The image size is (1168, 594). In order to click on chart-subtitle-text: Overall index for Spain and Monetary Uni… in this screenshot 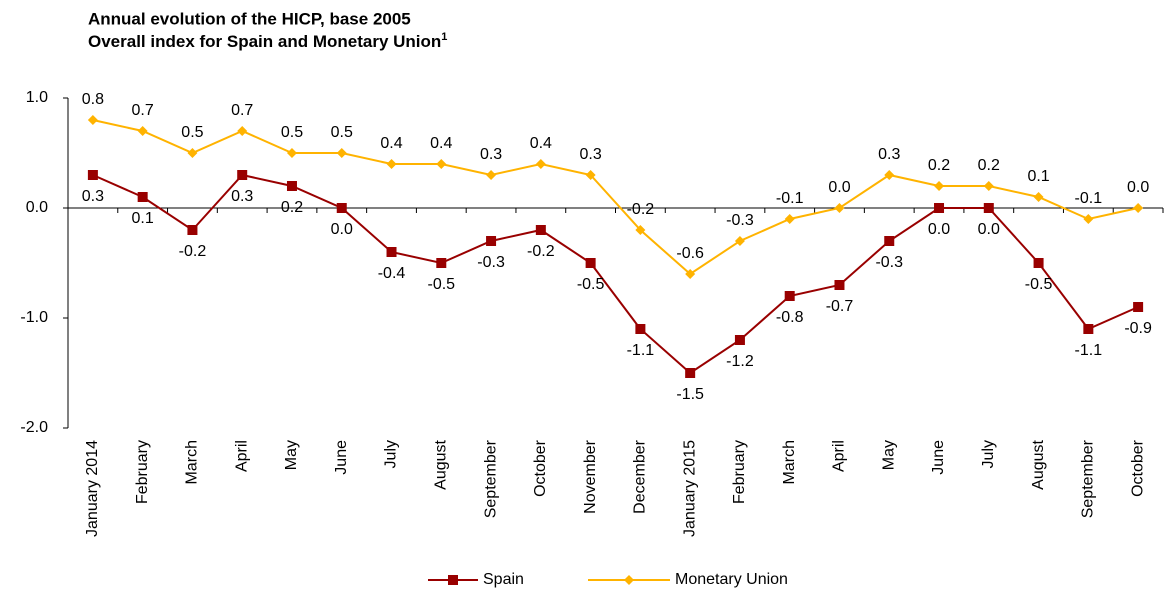, I will do `click(264, 41)`.